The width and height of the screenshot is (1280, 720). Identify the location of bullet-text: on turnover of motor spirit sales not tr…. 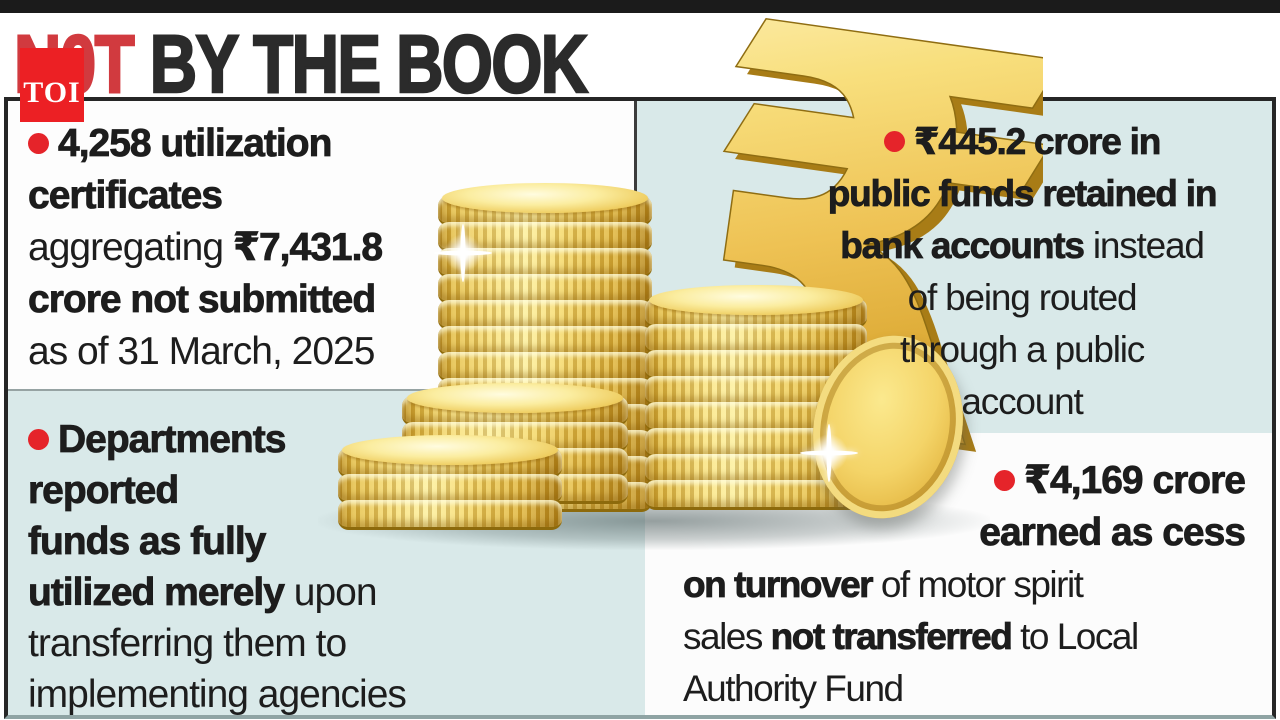
(911, 636).